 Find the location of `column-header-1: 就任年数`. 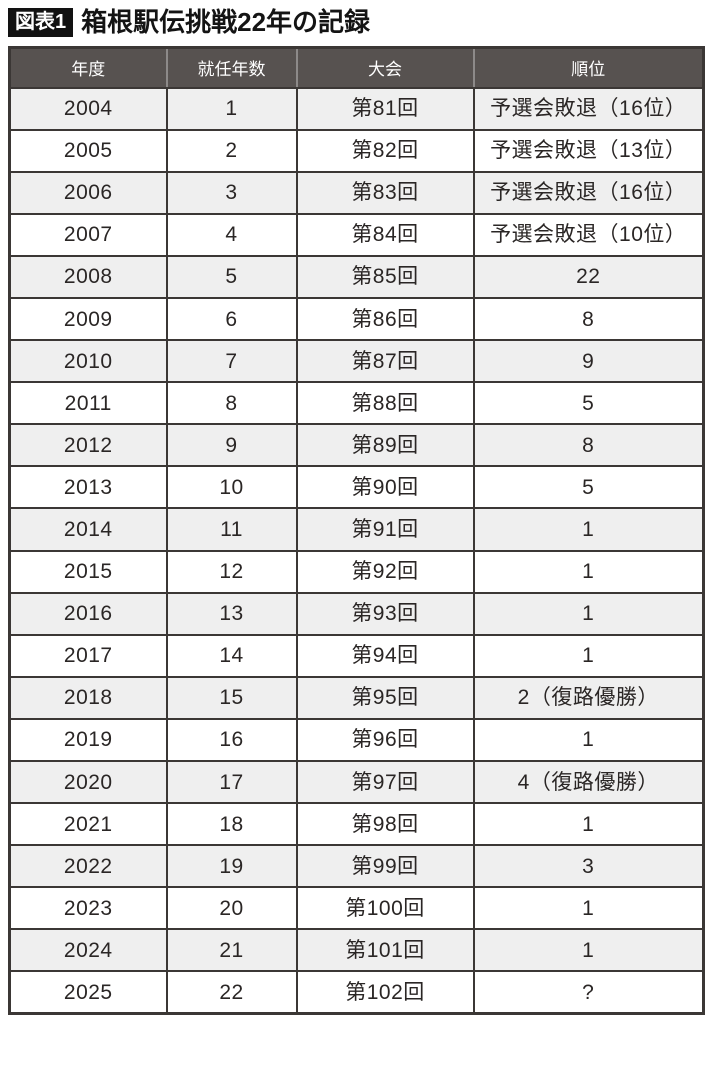

column-header-1: 就任年数 is located at coordinates (231, 68).